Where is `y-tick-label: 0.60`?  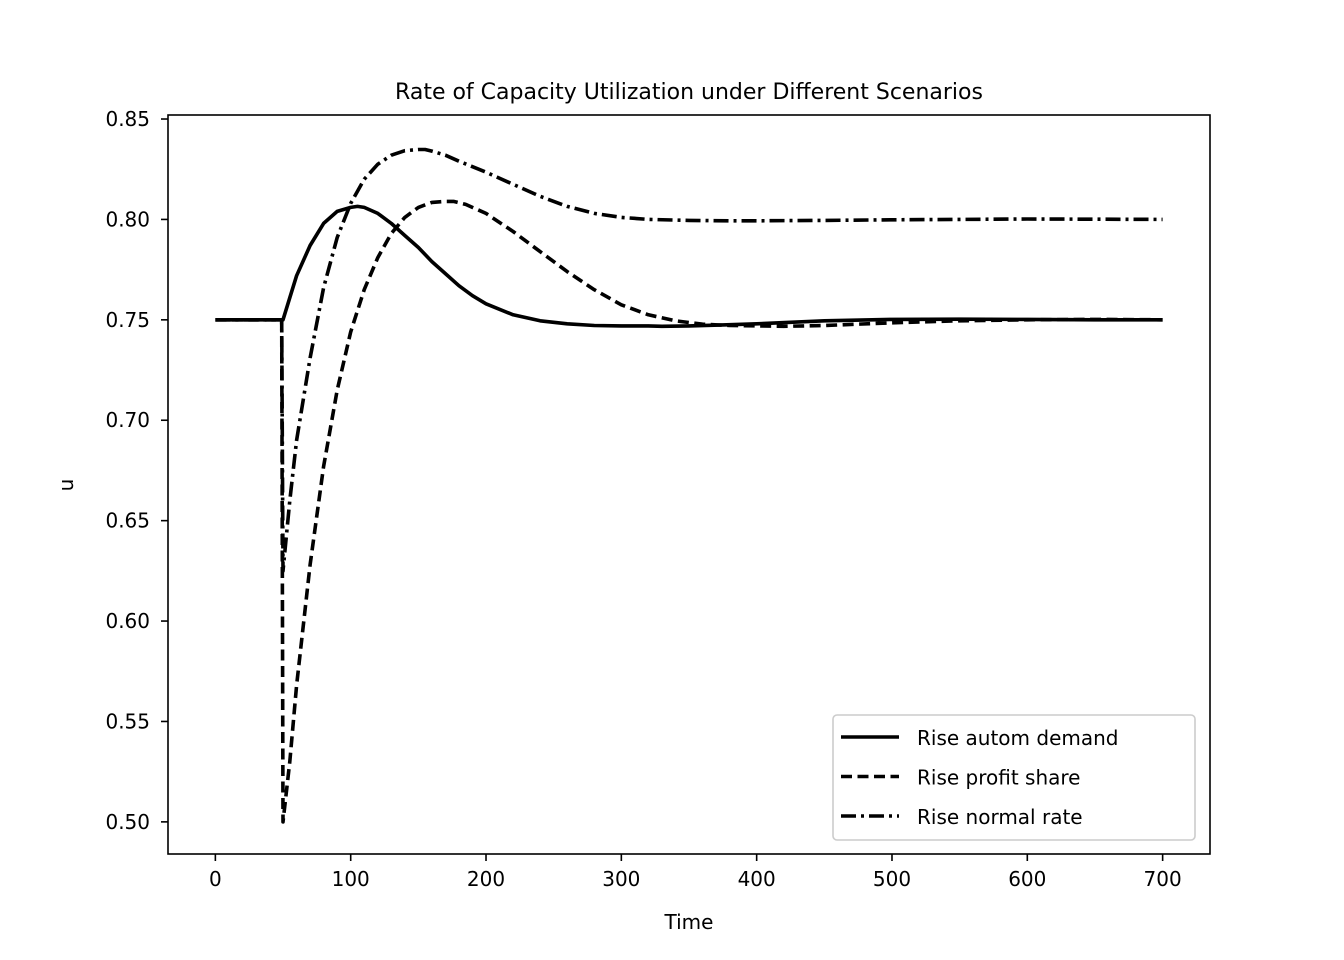
y-tick-label: 0.60 is located at coordinates (127, 621).